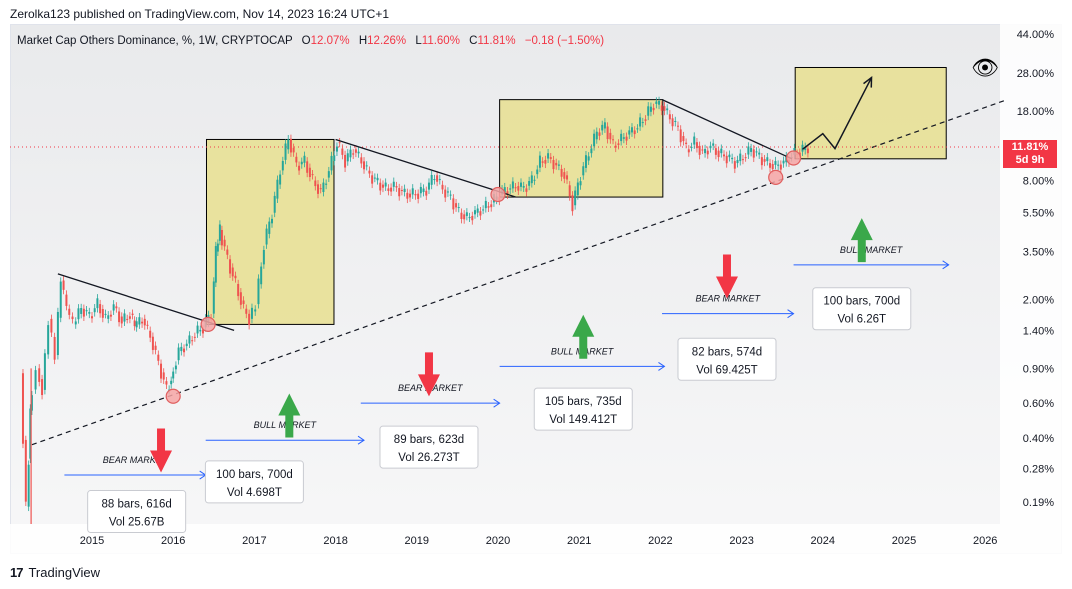 The image size is (1072, 589). I want to click on touch-point-marker, so click(498, 194).